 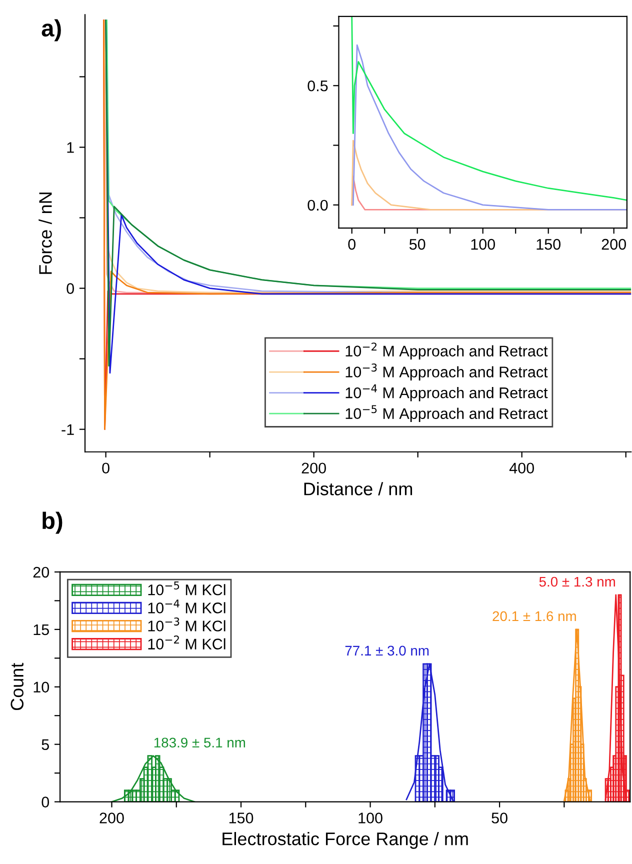 I want to click on y-tick-label: 10, so click(x=42, y=687).